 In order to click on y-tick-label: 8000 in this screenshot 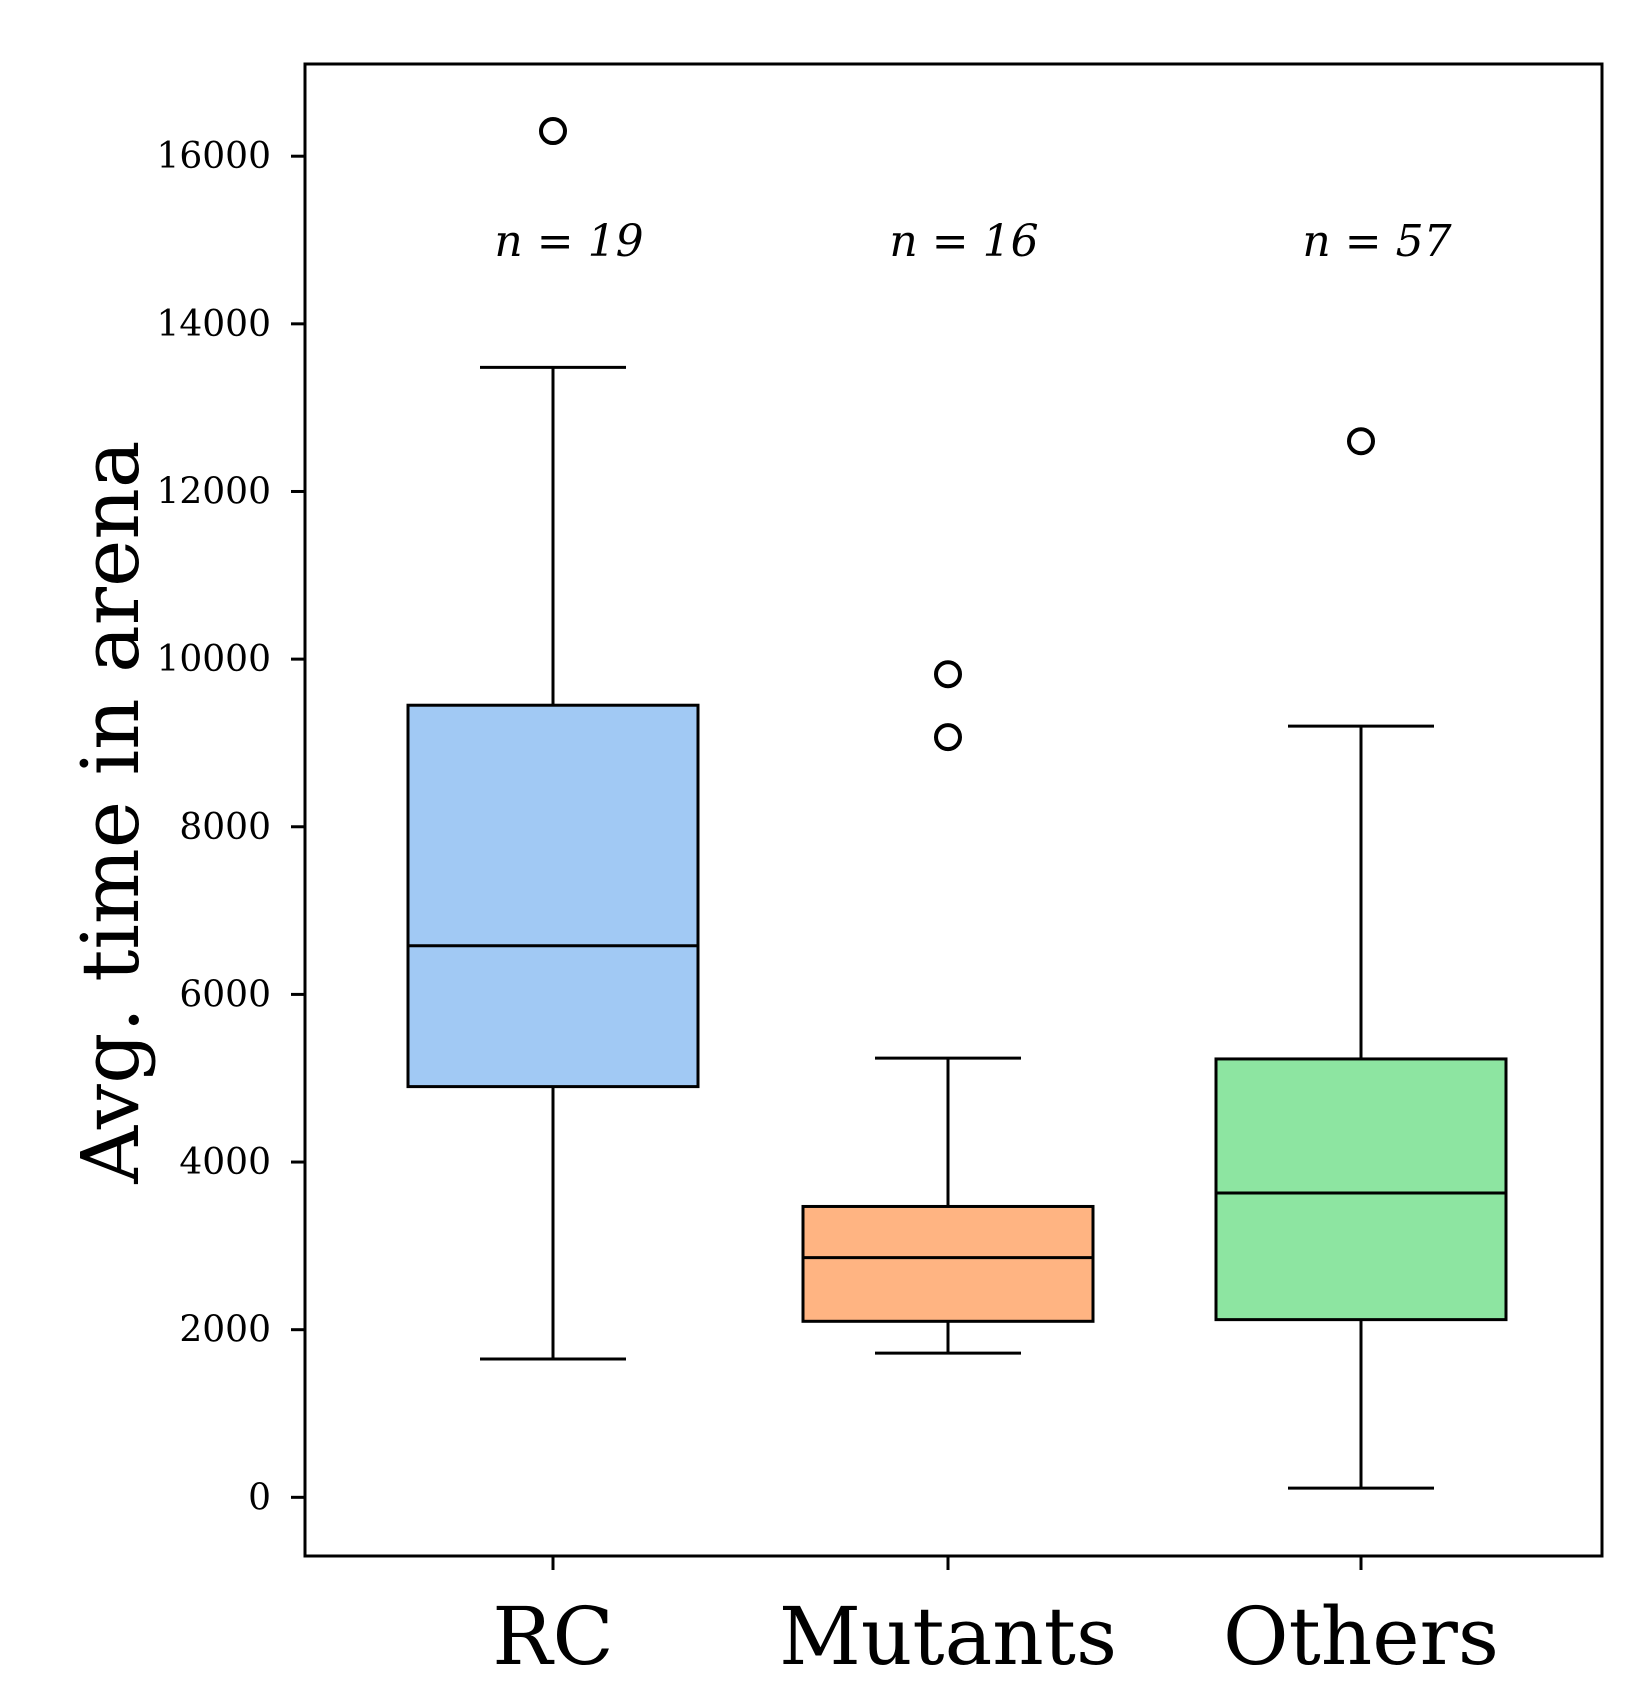, I will do `click(225, 827)`.